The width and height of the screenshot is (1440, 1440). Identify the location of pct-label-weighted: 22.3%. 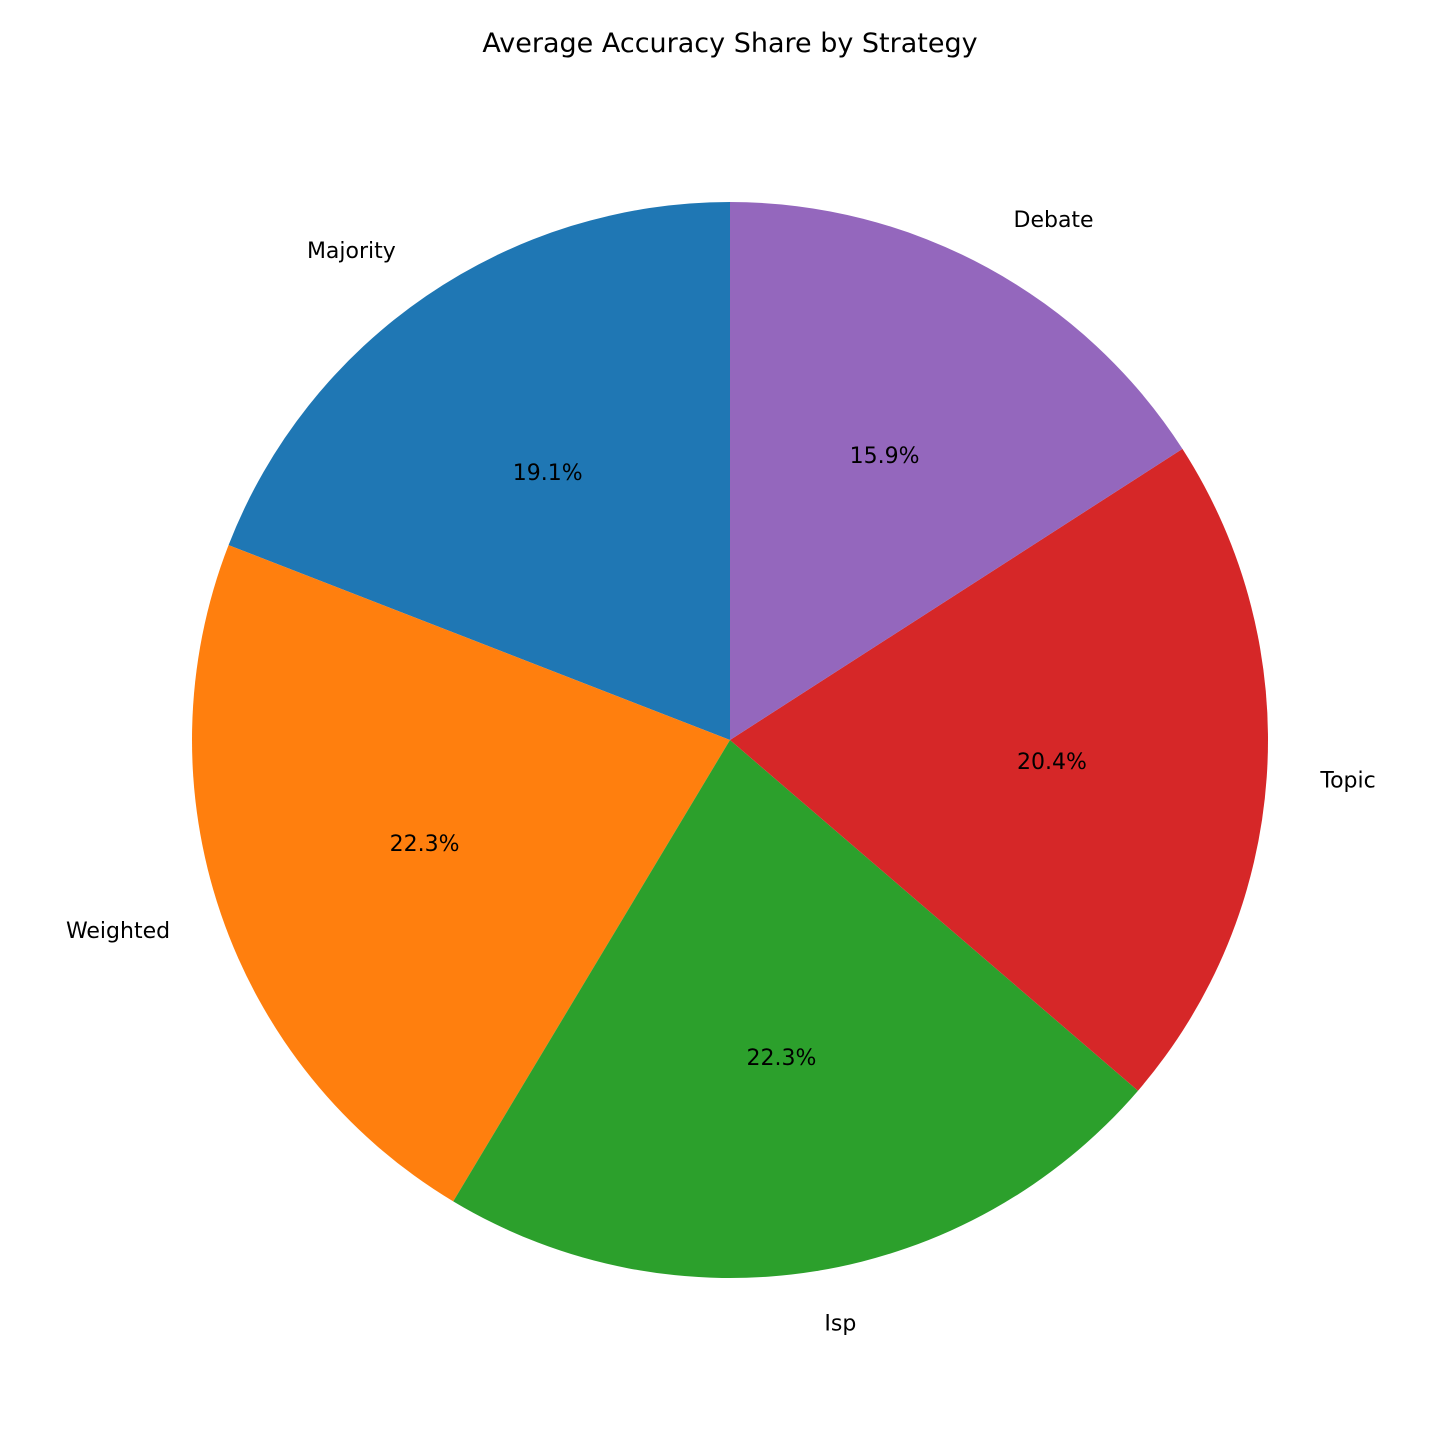
(425, 844).